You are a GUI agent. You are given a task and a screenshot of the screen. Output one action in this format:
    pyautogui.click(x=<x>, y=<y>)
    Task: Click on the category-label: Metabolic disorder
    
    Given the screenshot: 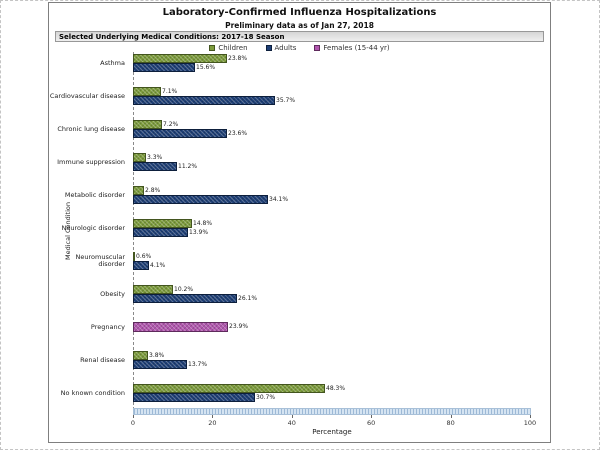 What is the action you would take?
    pyautogui.click(x=94, y=194)
    